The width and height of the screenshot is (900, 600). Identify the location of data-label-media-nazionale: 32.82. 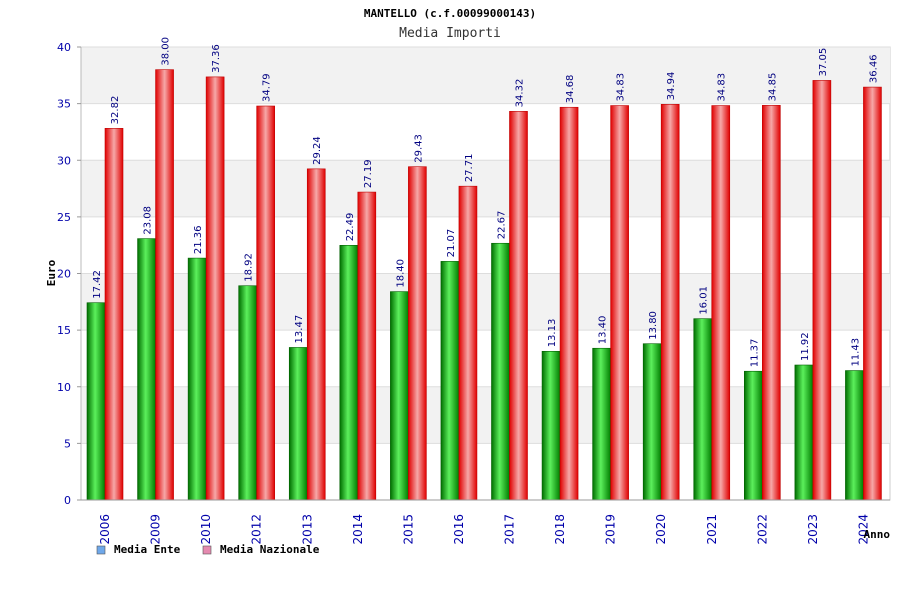
(115, 110).